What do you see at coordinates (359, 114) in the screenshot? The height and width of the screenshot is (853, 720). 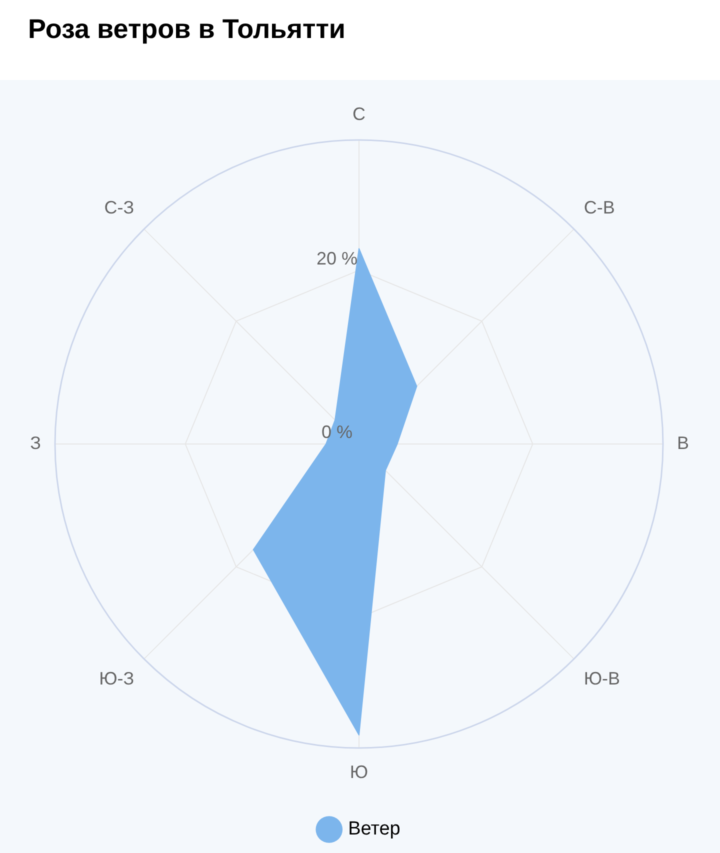 I see `spoke-label: С` at bounding box center [359, 114].